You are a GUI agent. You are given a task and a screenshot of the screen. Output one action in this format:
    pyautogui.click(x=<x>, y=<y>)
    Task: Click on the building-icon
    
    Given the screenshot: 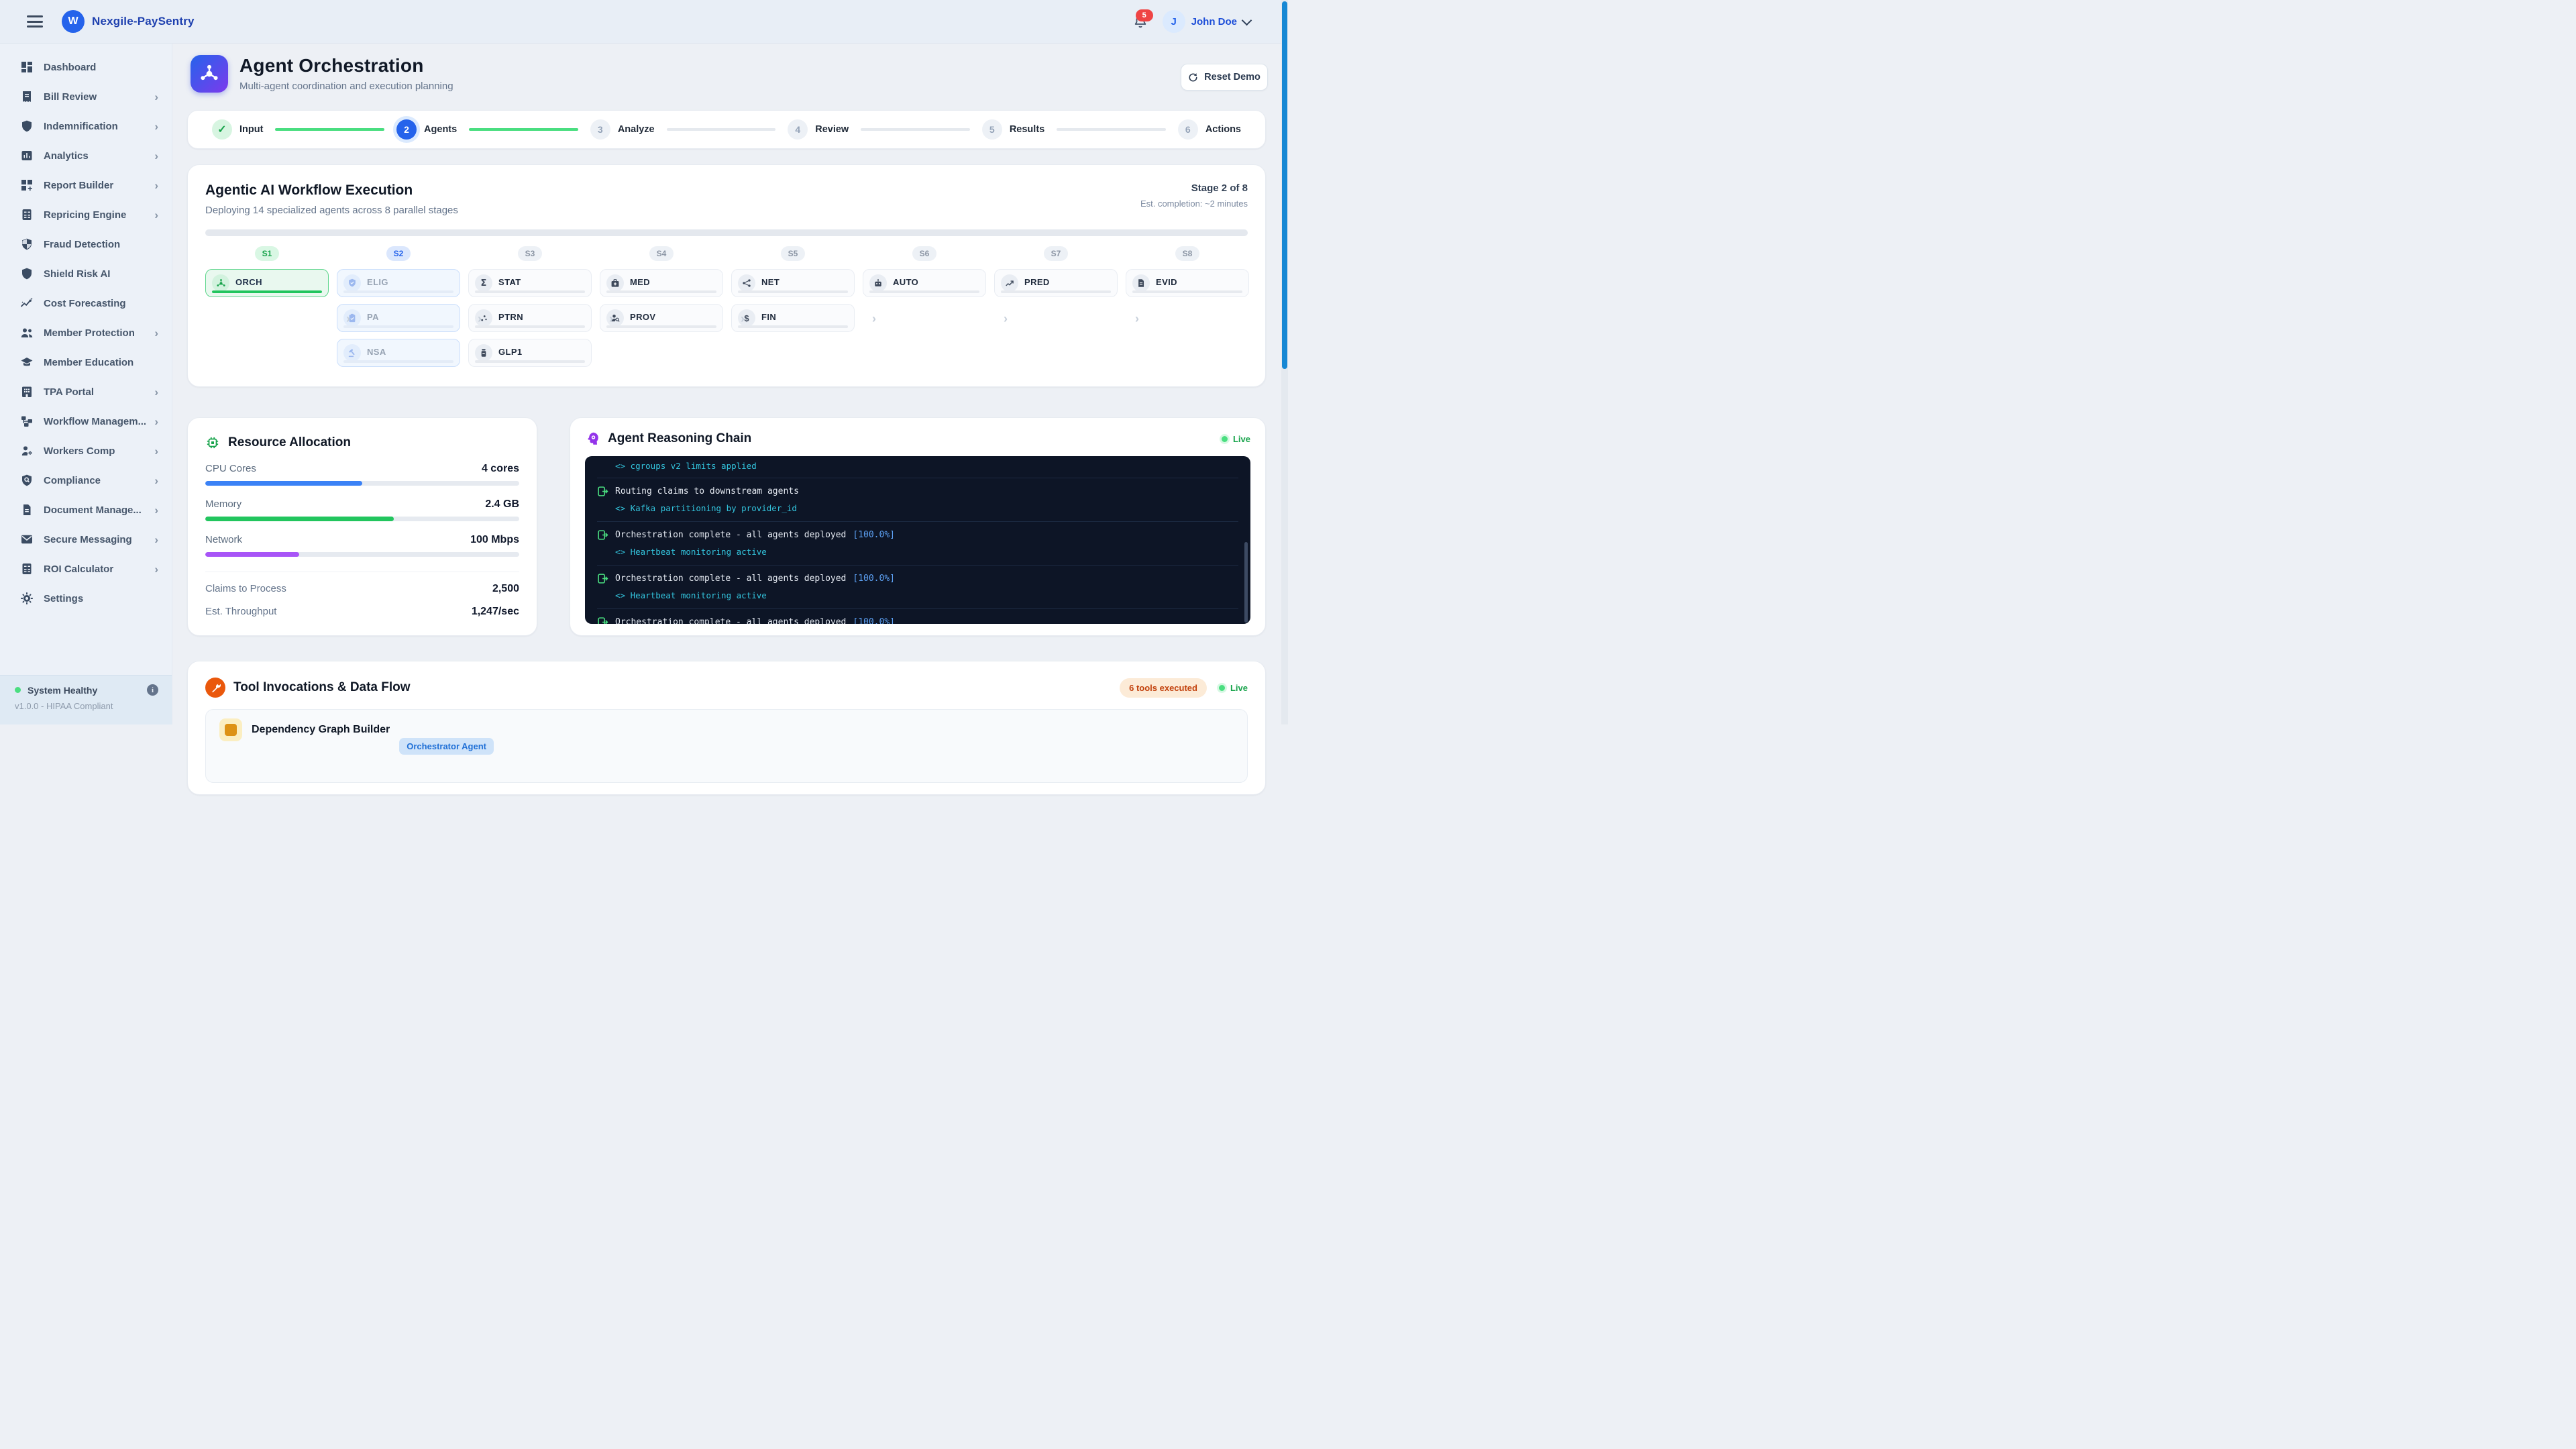 What is the action you would take?
    pyautogui.click(x=27, y=391)
    